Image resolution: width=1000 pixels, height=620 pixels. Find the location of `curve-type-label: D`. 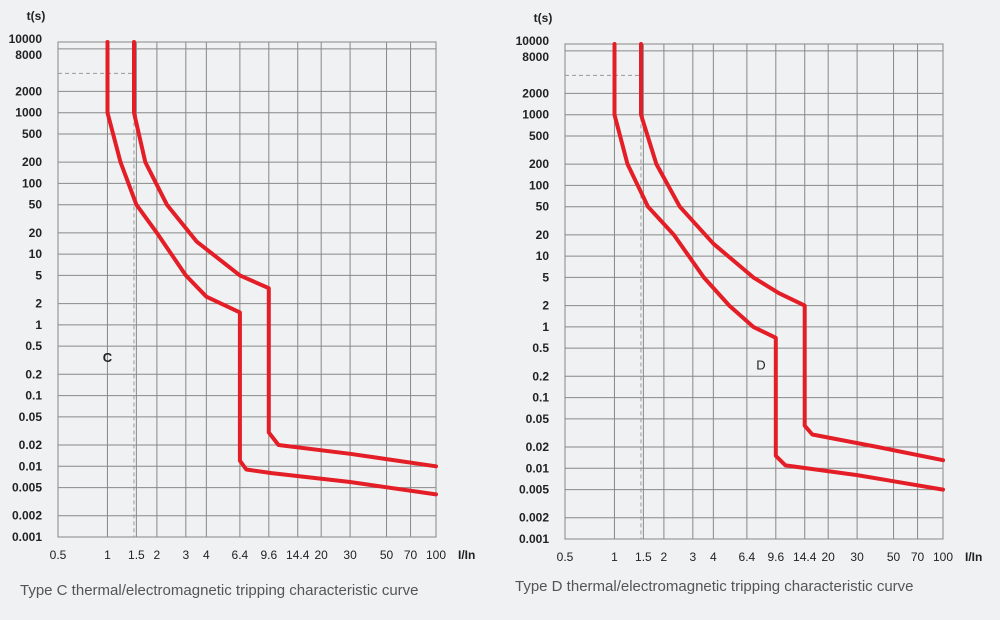

curve-type-label: D is located at coordinates (760, 364).